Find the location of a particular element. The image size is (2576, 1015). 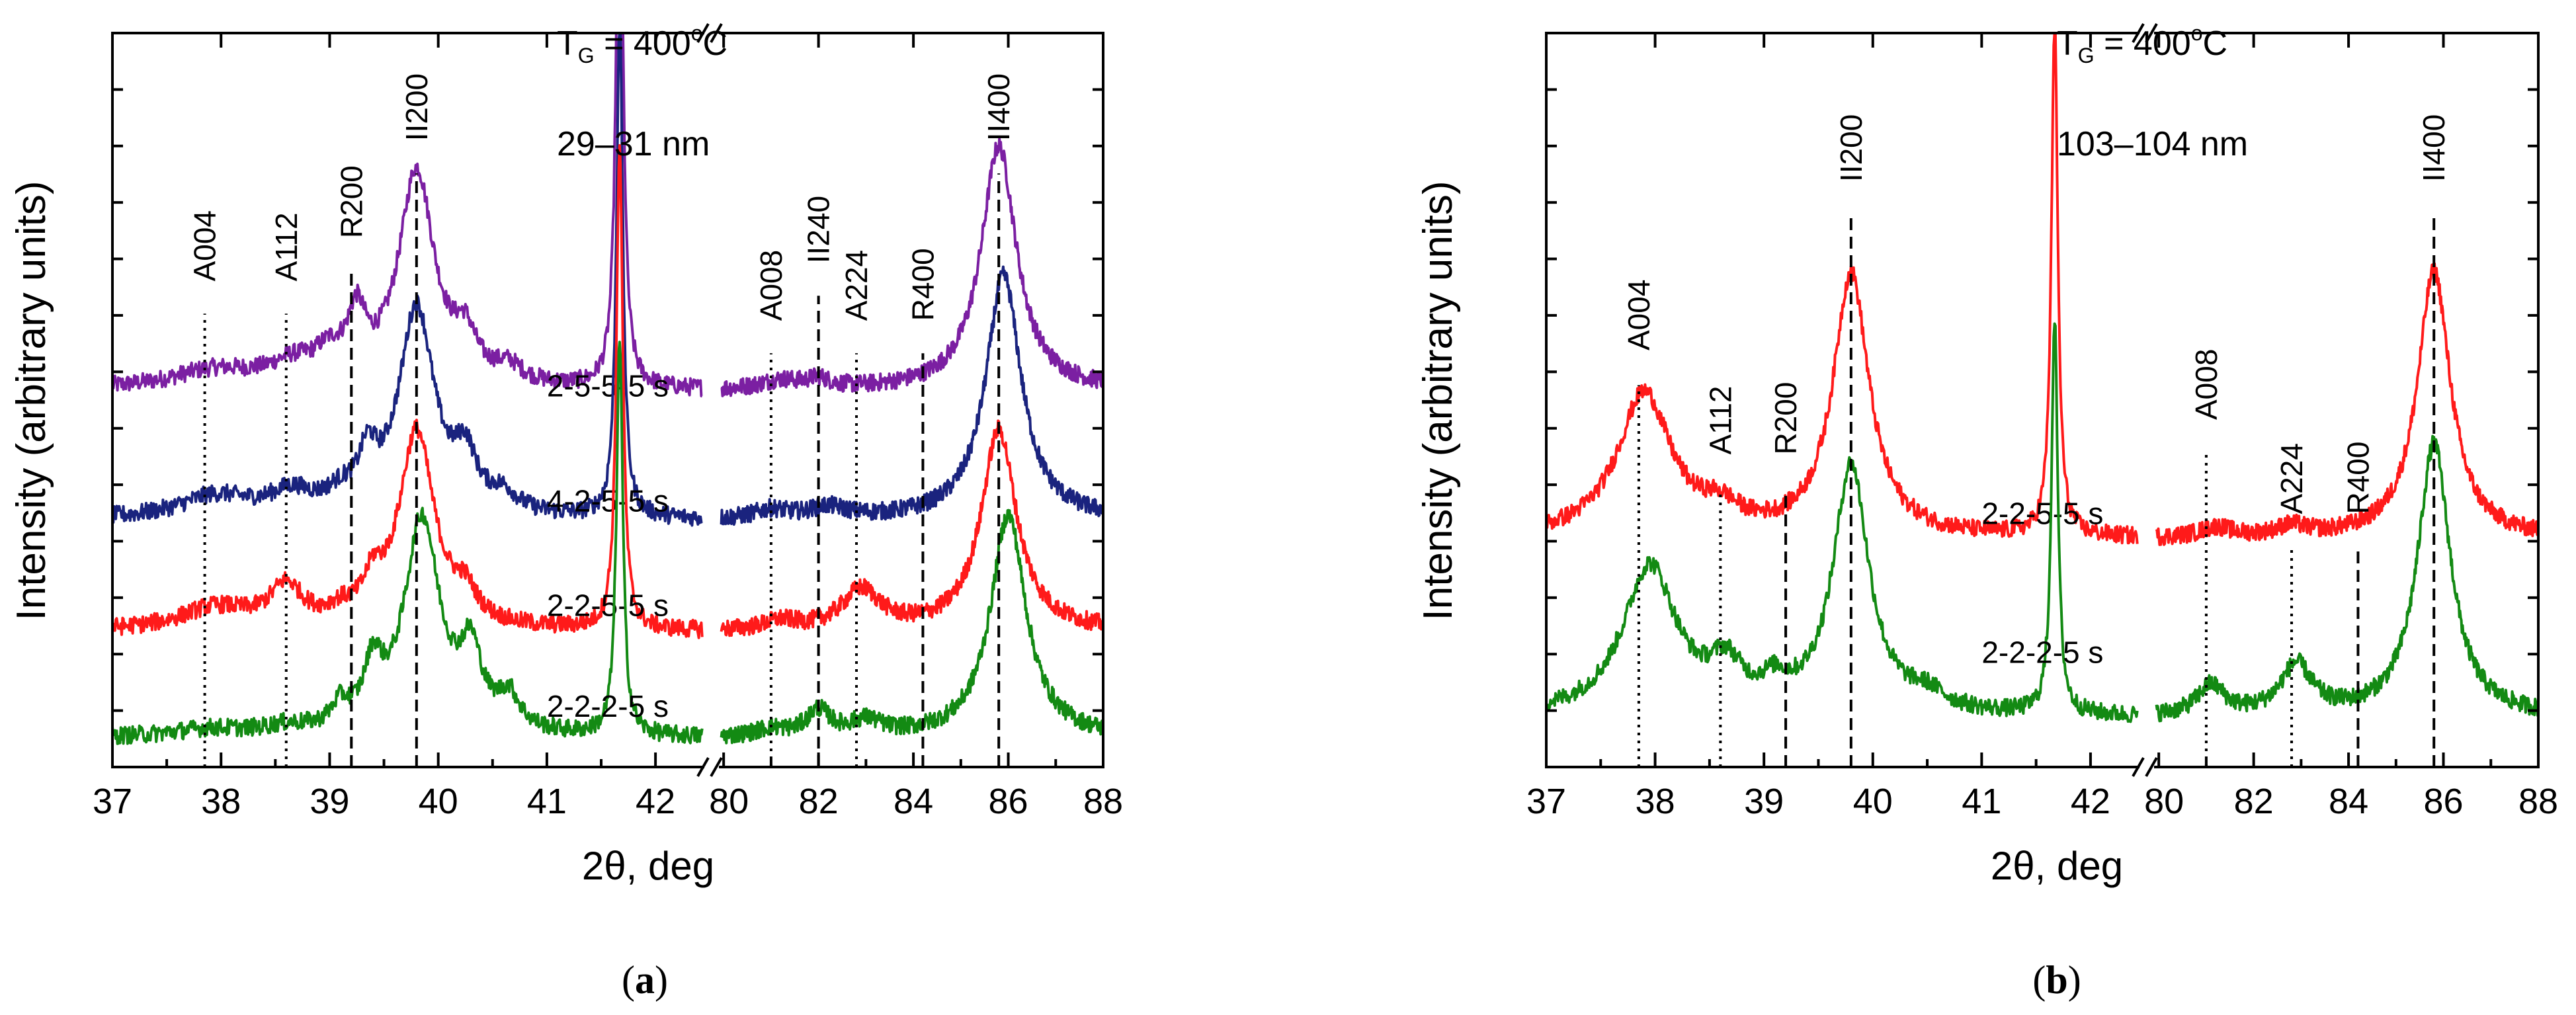

marker-II240: II240 is located at coordinates (819, 481).